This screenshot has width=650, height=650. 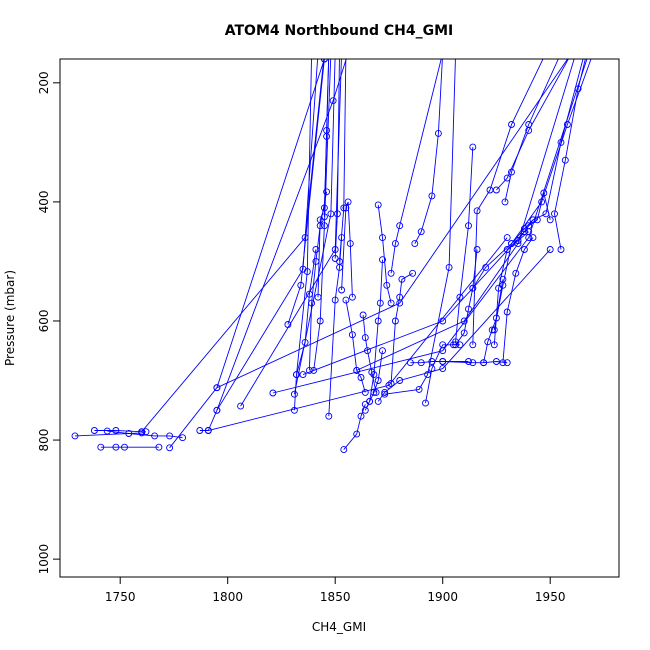 I want to click on y-axis: 200 400 600 800 1000, so click(x=48, y=322).